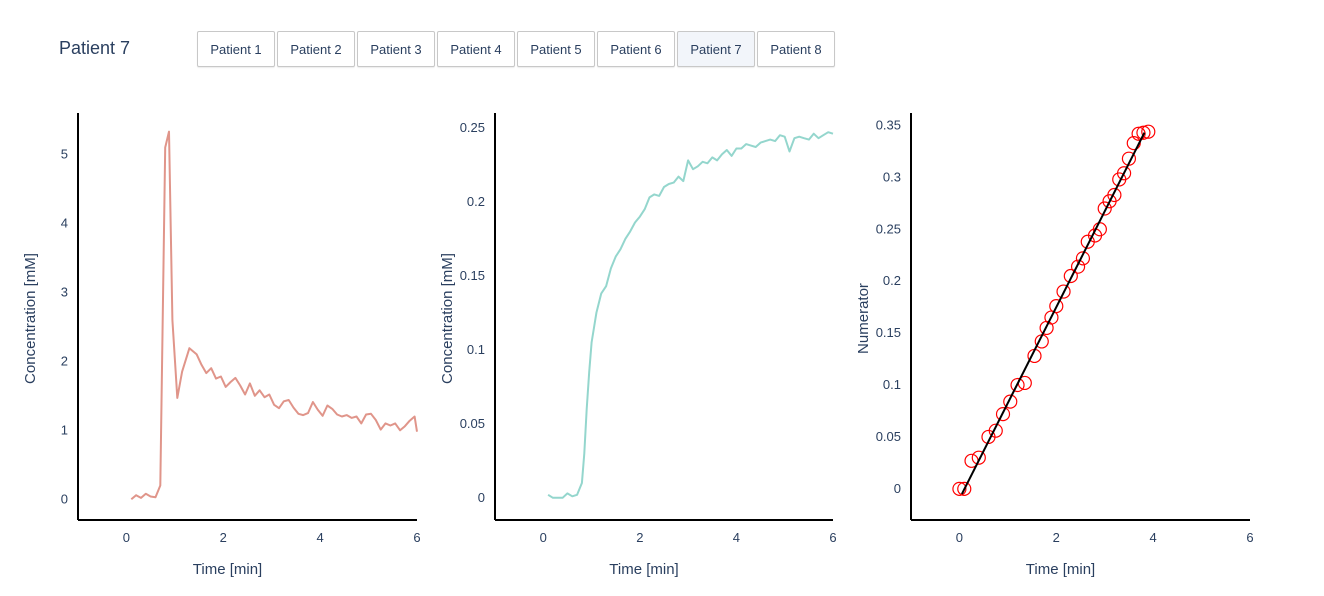 Image resolution: width=1324 pixels, height=596 pixels. What do you see at coordinates (236, 49) in the screenshot?
I see `tab-patient-1: Patient 1` at bounding box center [236, 49].